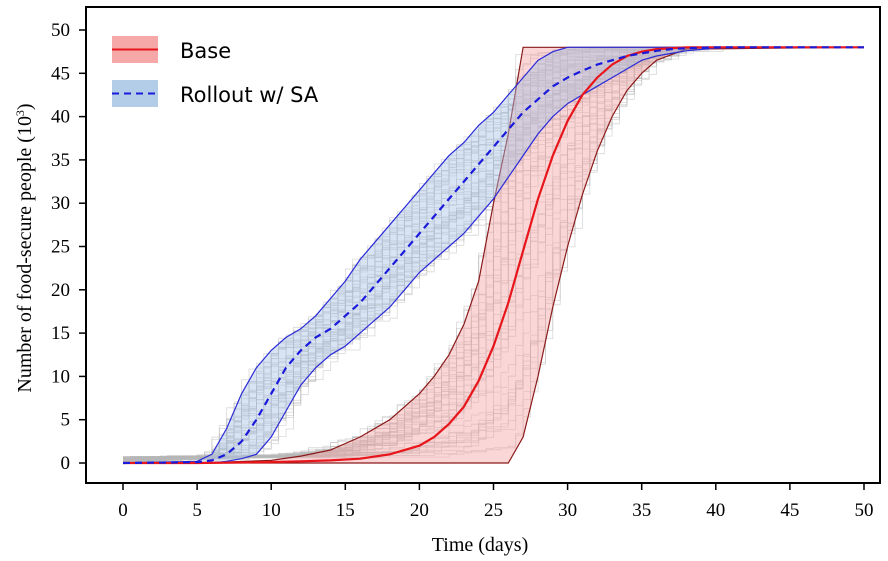 This screenshot has height=561, width=888. What do you see at coordinates (25, 106) in the screenshot?
I see `y-axis-title-close: )` at bounding box center [25, 106].